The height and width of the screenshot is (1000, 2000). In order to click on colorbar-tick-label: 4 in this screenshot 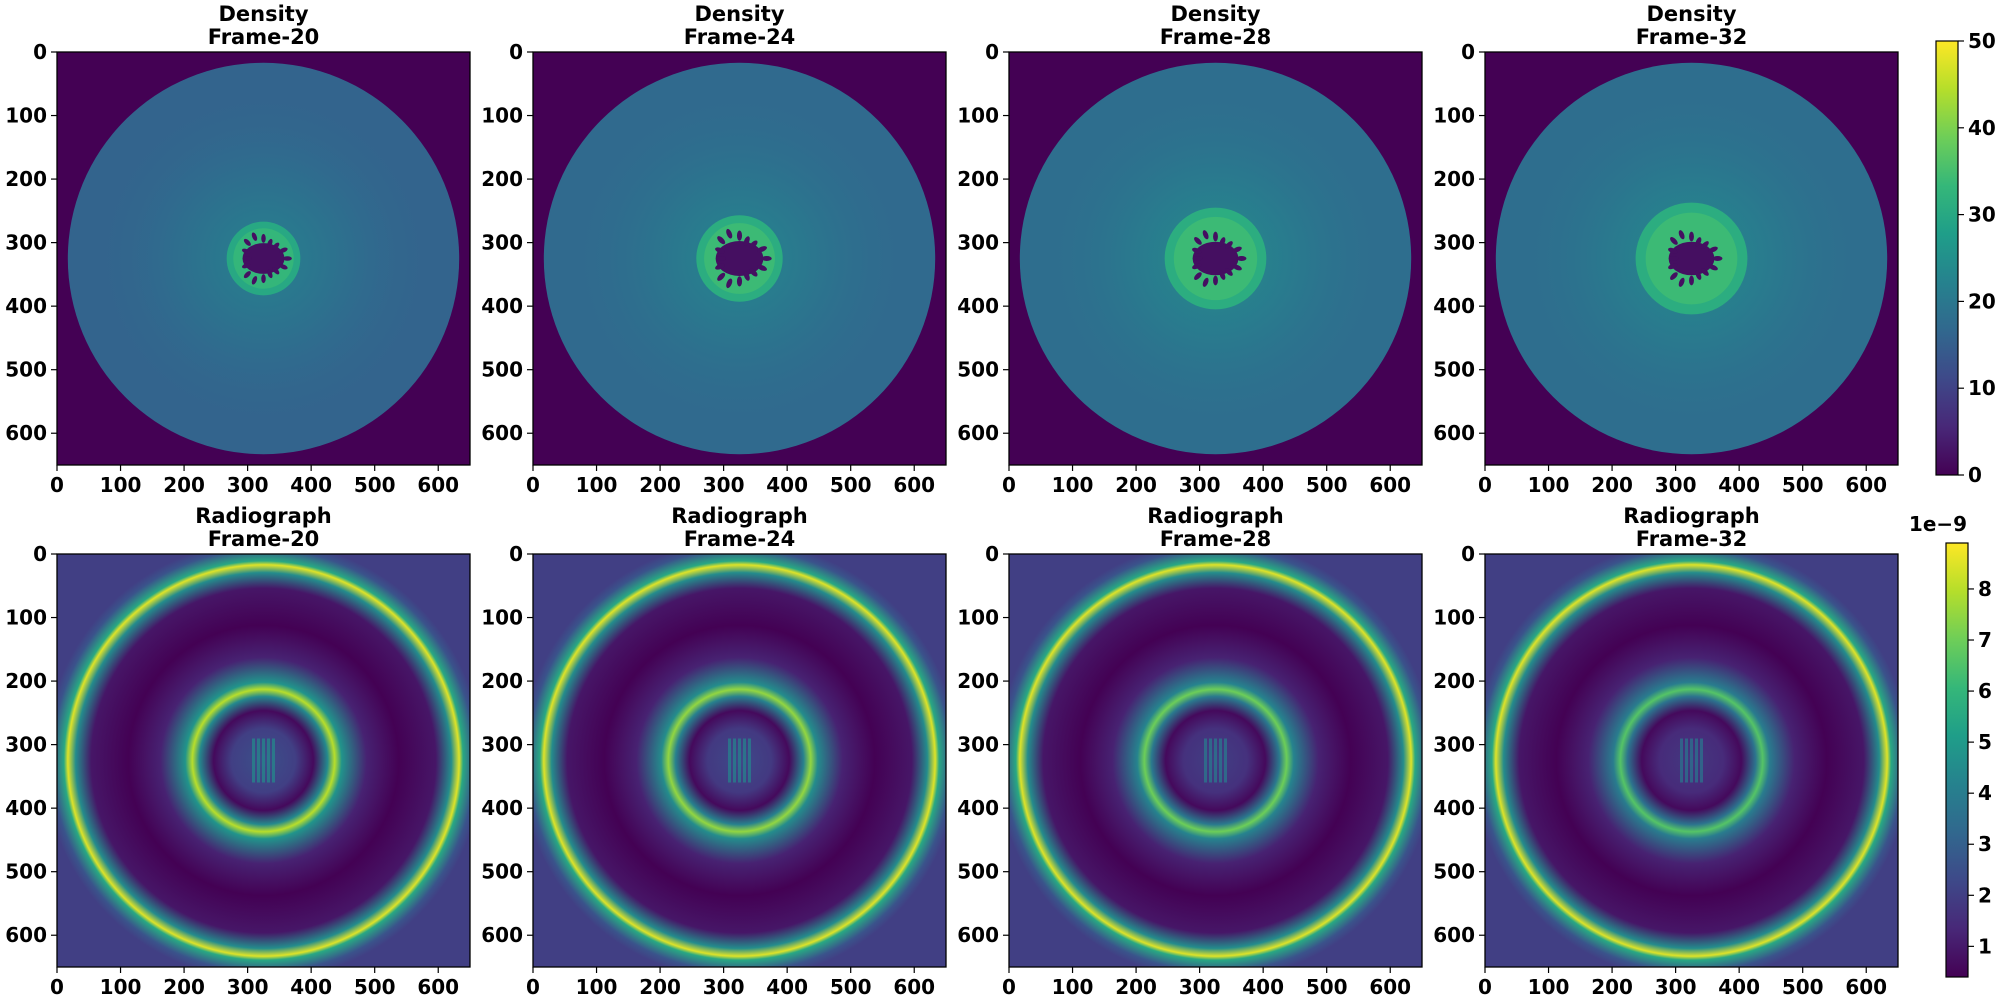, I will do `click(1985, 793)`.